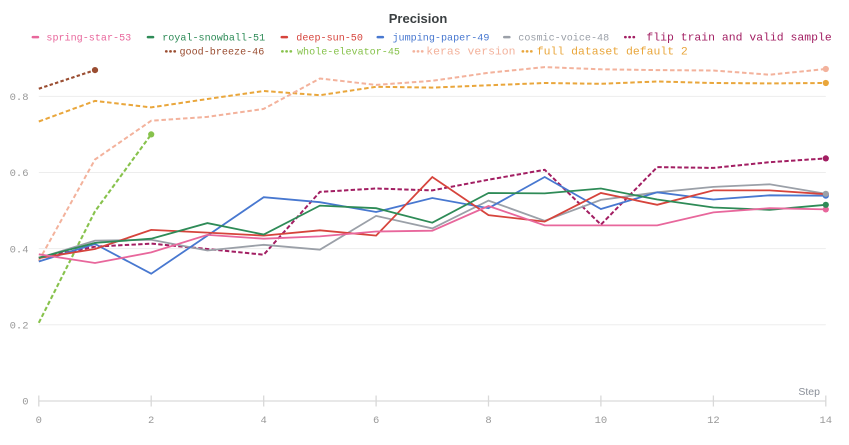 Image resolution: width=849 pixels, height=445 pixels. Describe the element at coordinates (19, 326) in the screenshot. I see `svg-text: 0.2` at that location.